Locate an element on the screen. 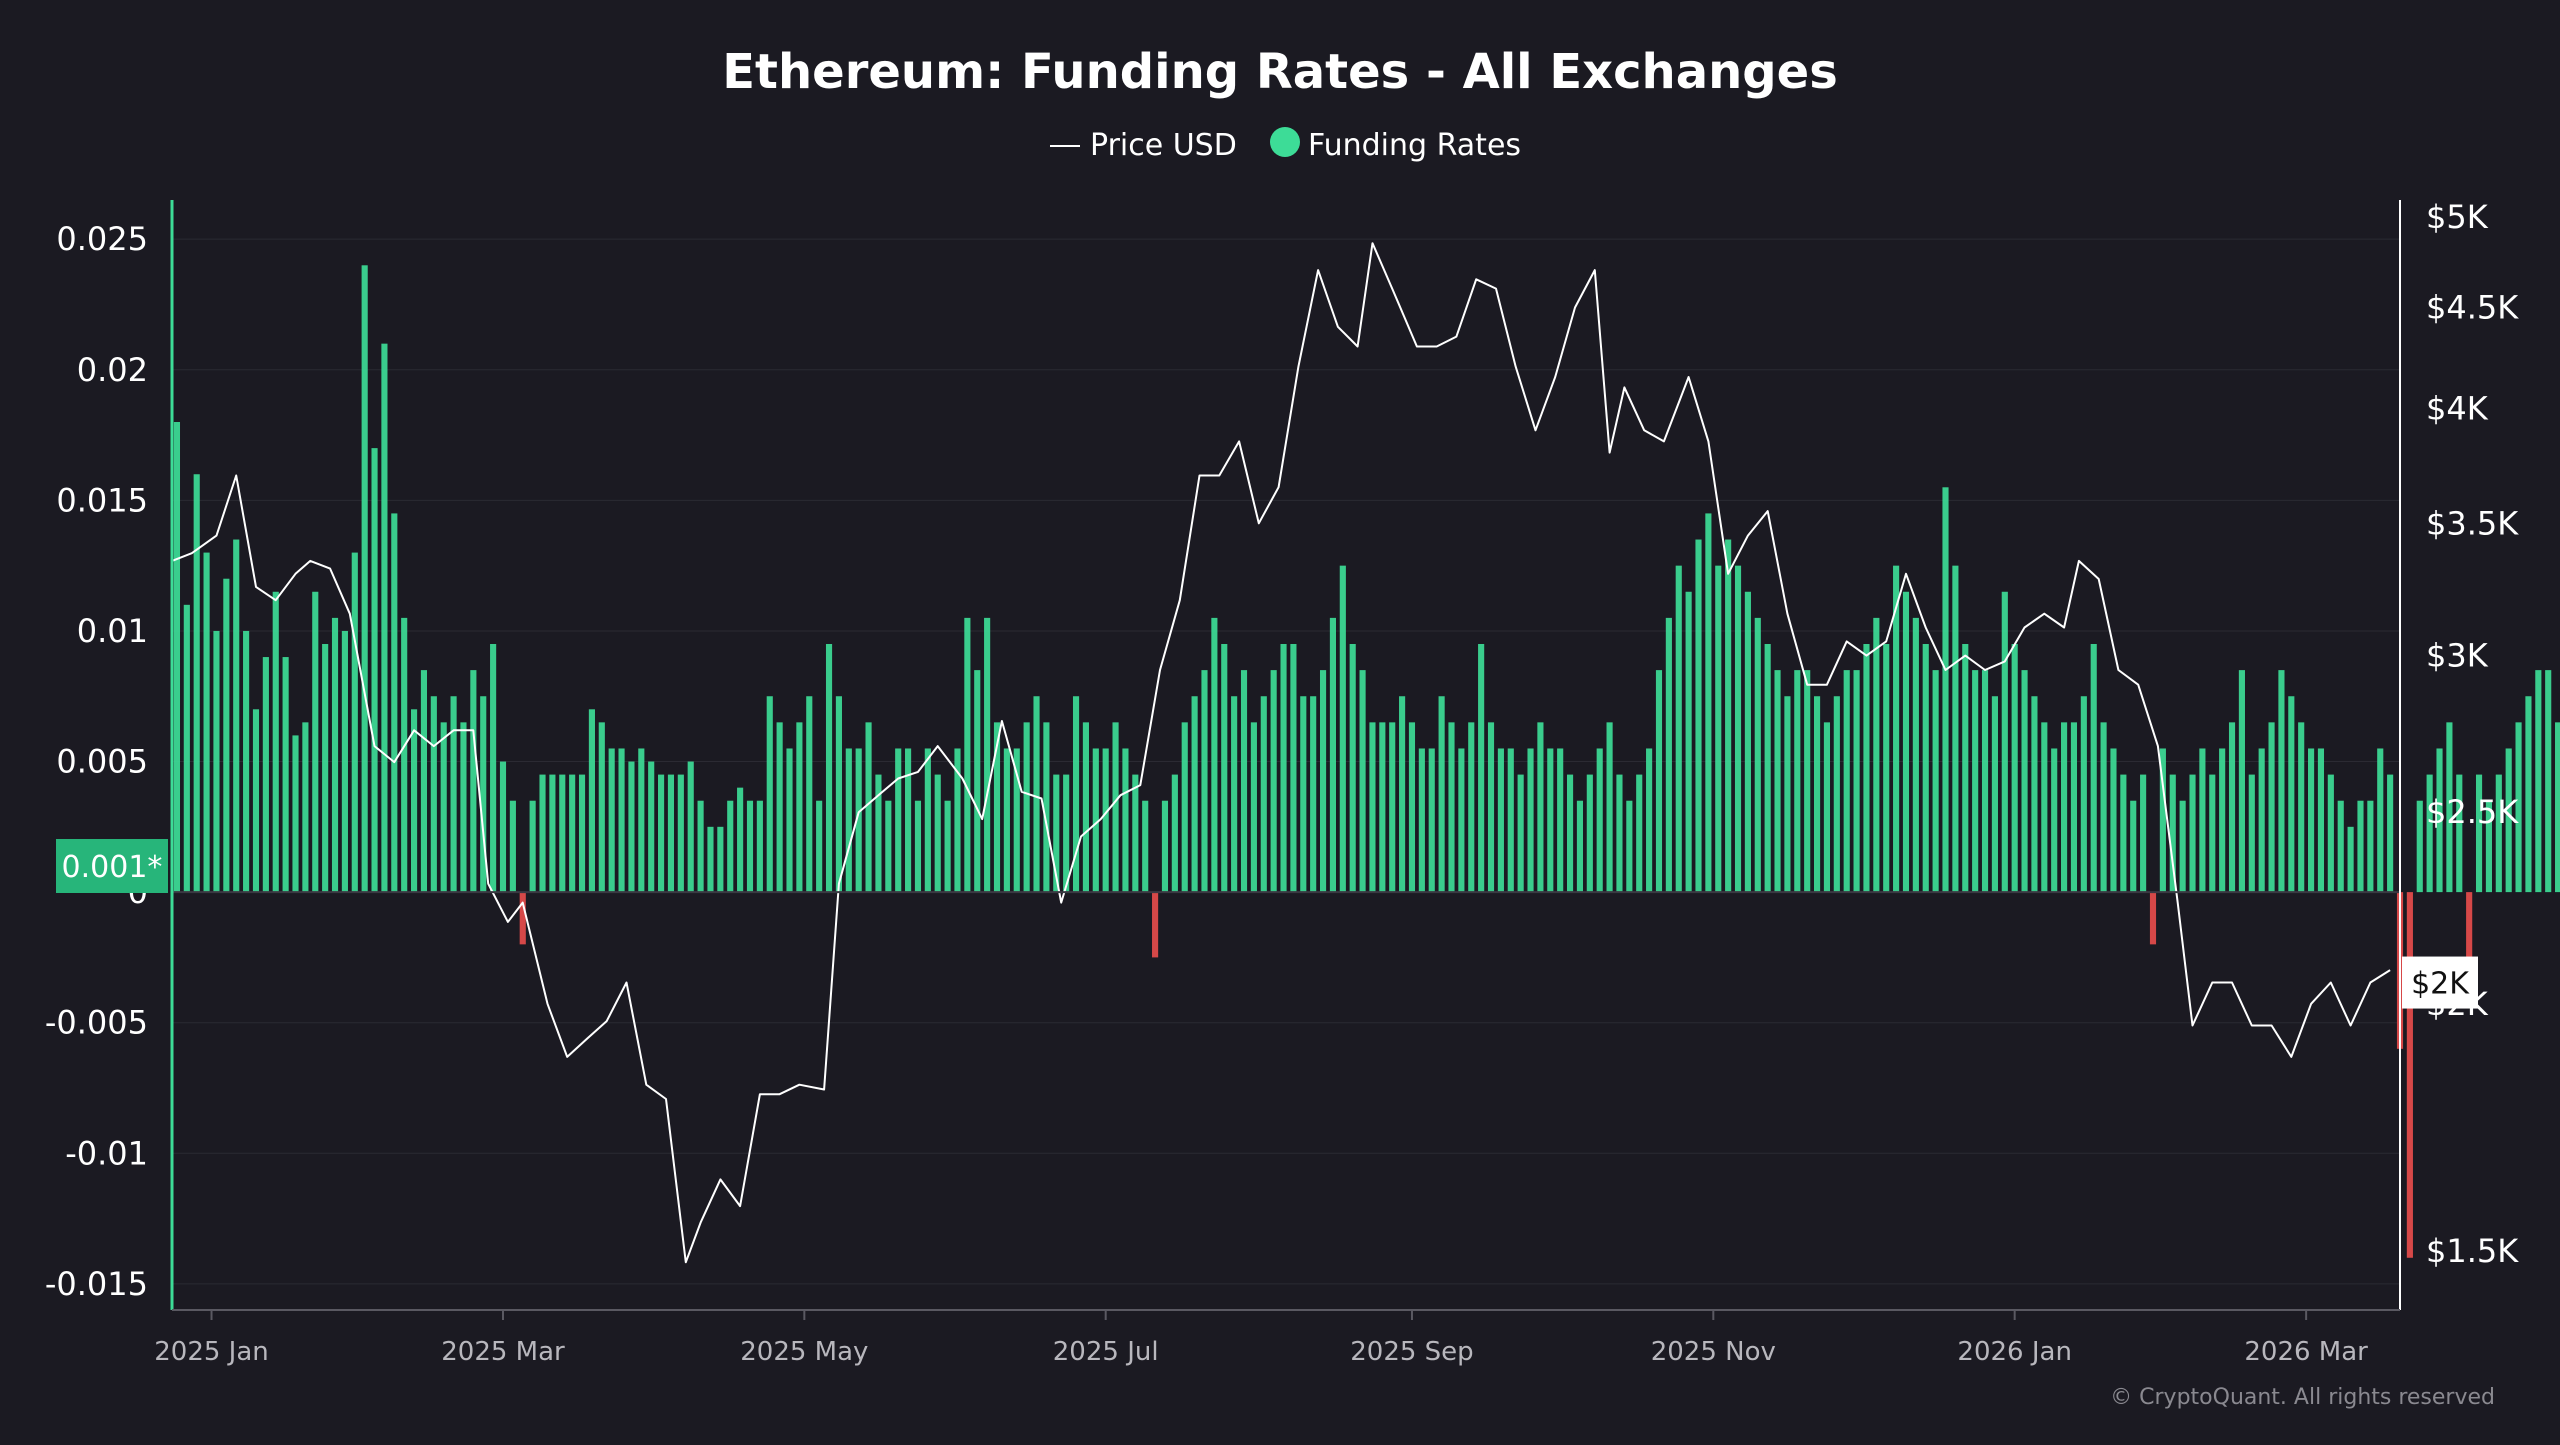  legend-item-funding: Funding Rates is located at coordinates (1395, 145).